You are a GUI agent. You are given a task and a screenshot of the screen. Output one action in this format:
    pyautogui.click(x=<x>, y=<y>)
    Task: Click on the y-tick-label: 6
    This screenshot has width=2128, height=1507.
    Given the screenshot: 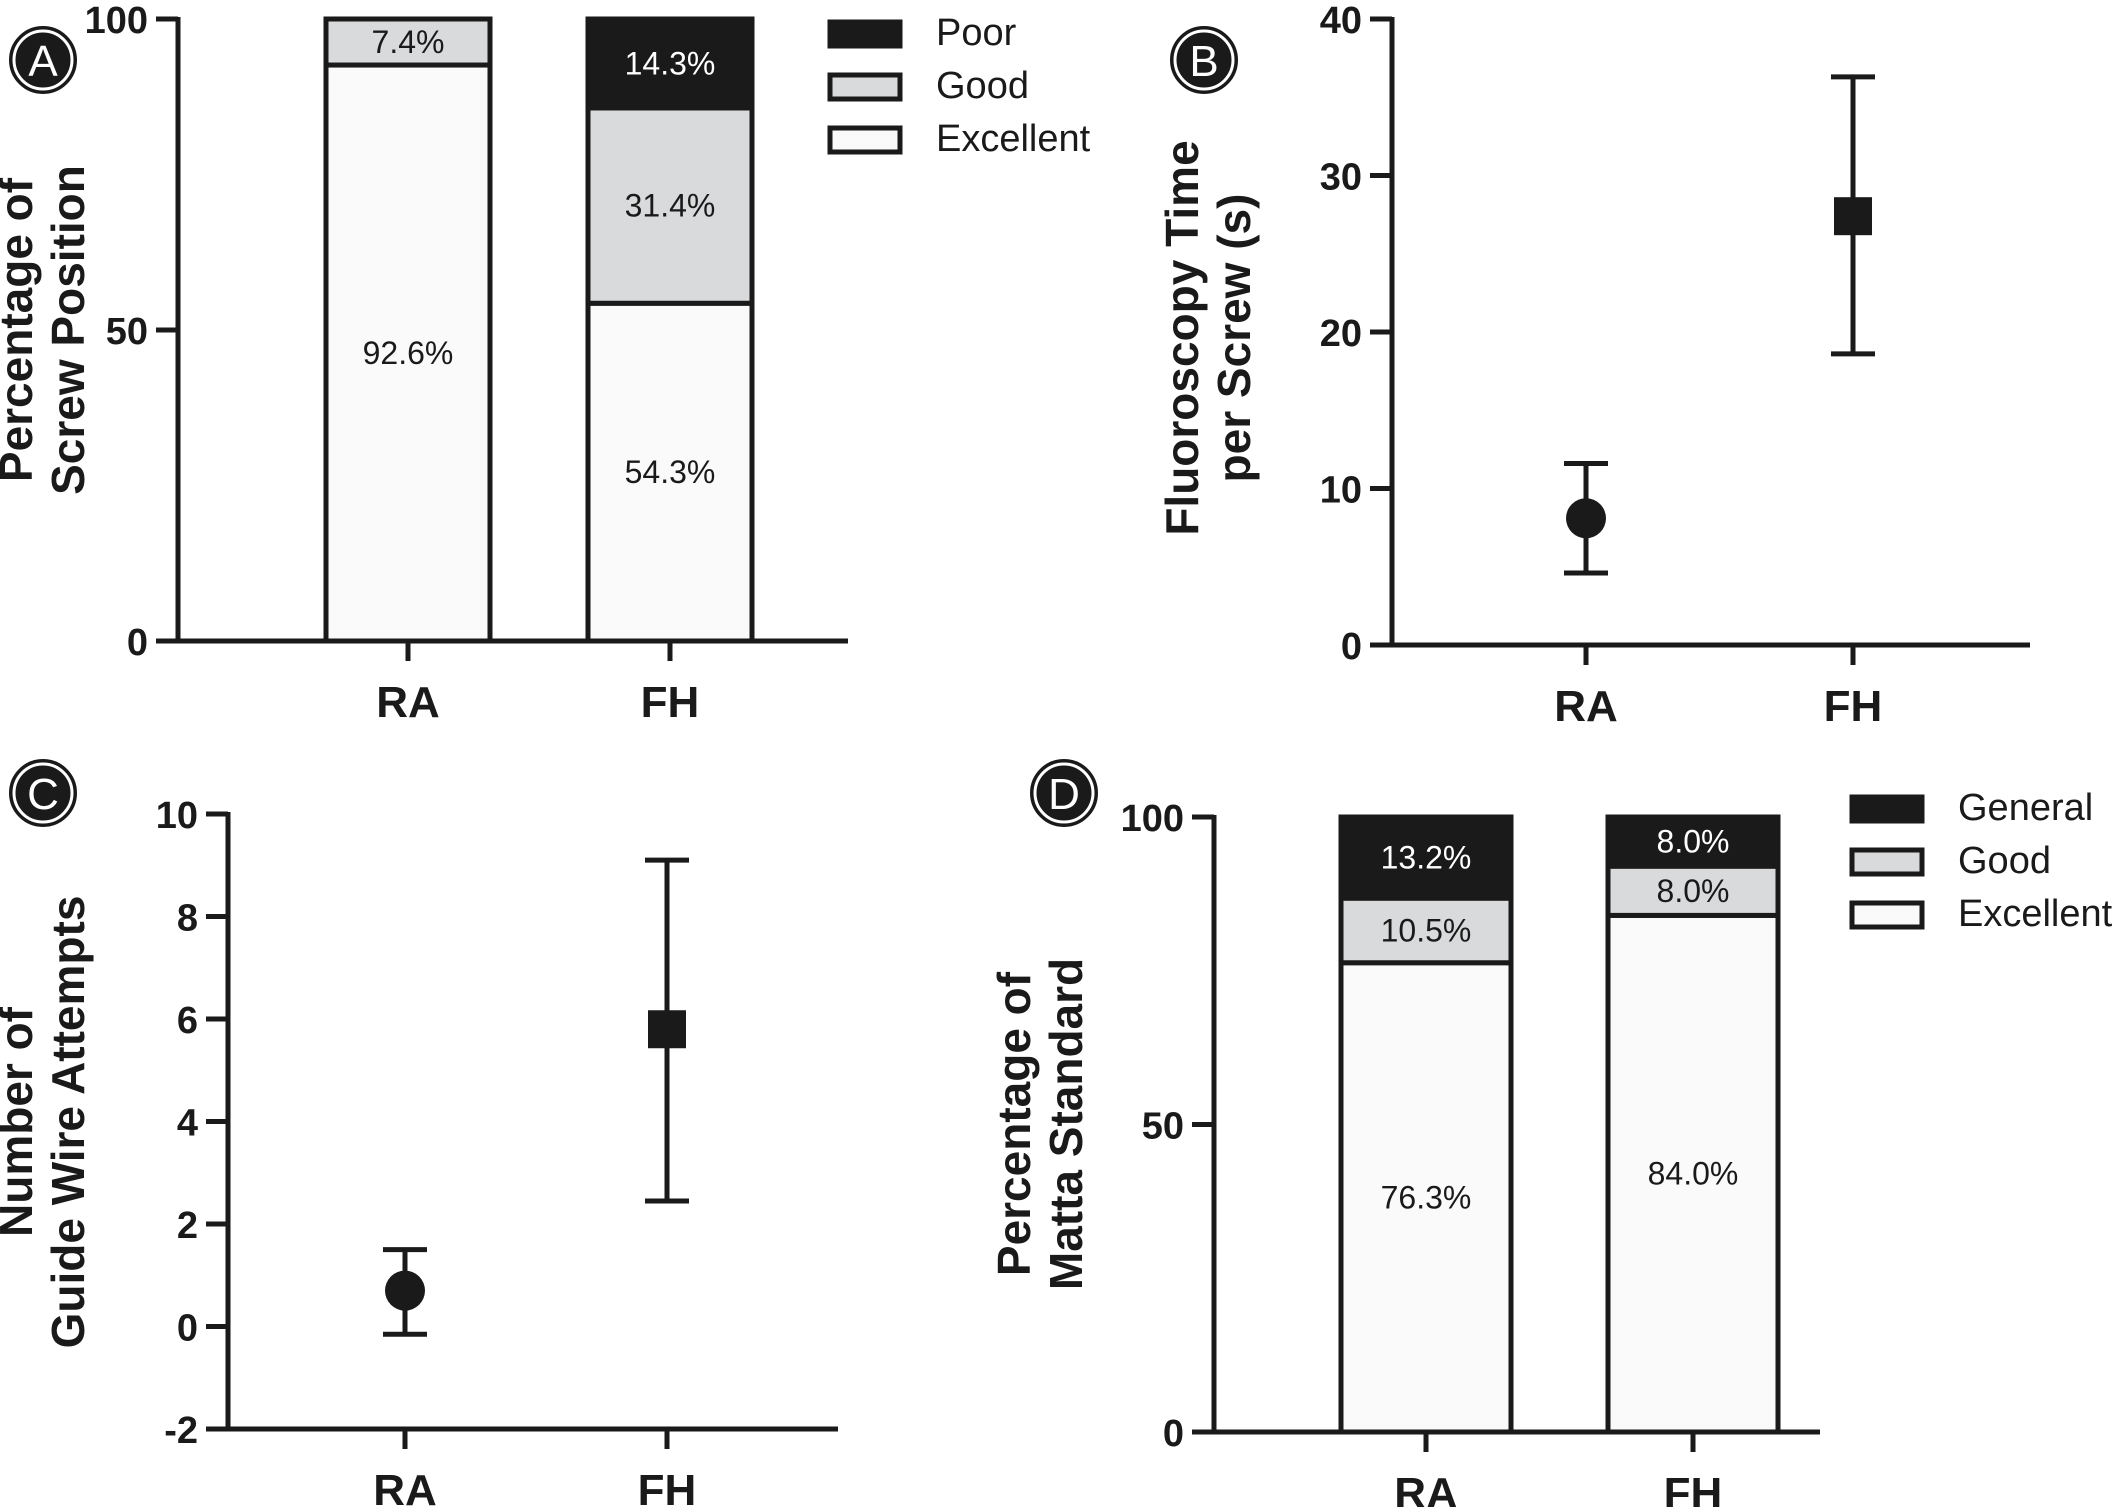 What is the action you would take?
    pyautogui.click(x=187, y=1021)
    